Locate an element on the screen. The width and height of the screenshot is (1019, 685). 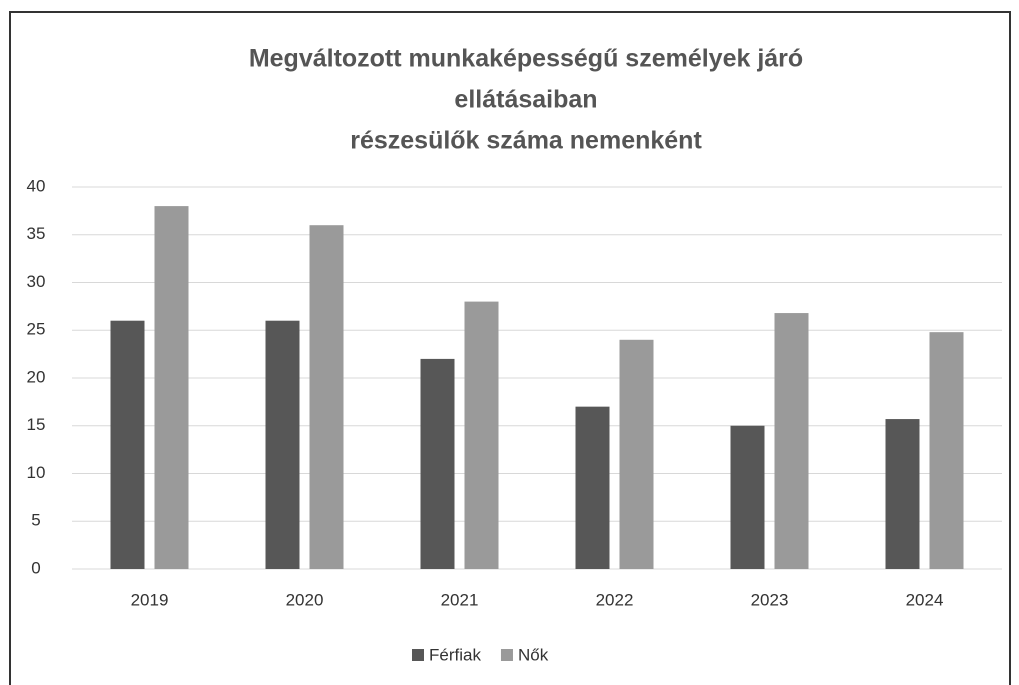
x-tick-label: 2020 is located at coordinates (305, 599).